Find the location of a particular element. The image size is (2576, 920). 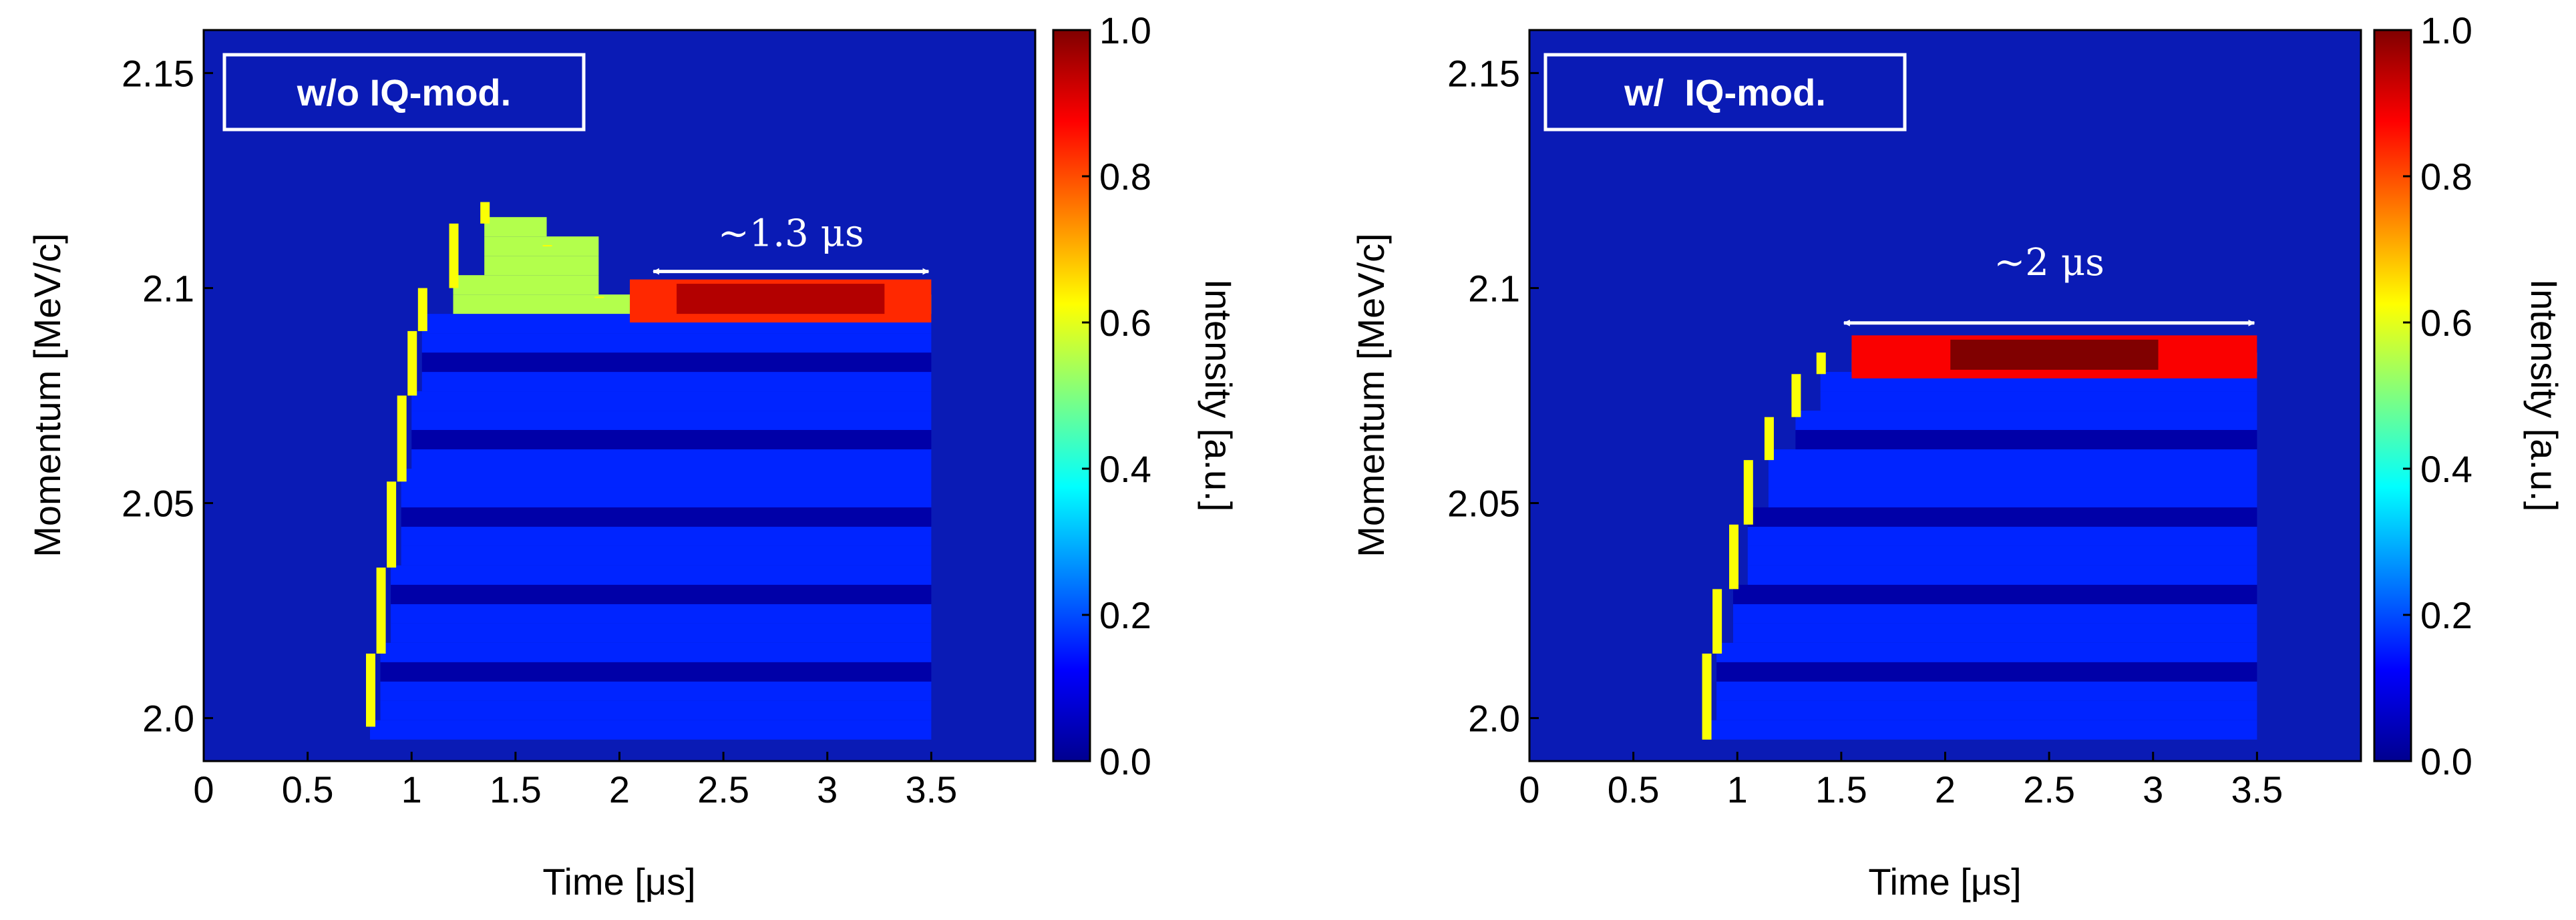

duration-annotation: ~2 μs is located at coordinates (2049, 262).